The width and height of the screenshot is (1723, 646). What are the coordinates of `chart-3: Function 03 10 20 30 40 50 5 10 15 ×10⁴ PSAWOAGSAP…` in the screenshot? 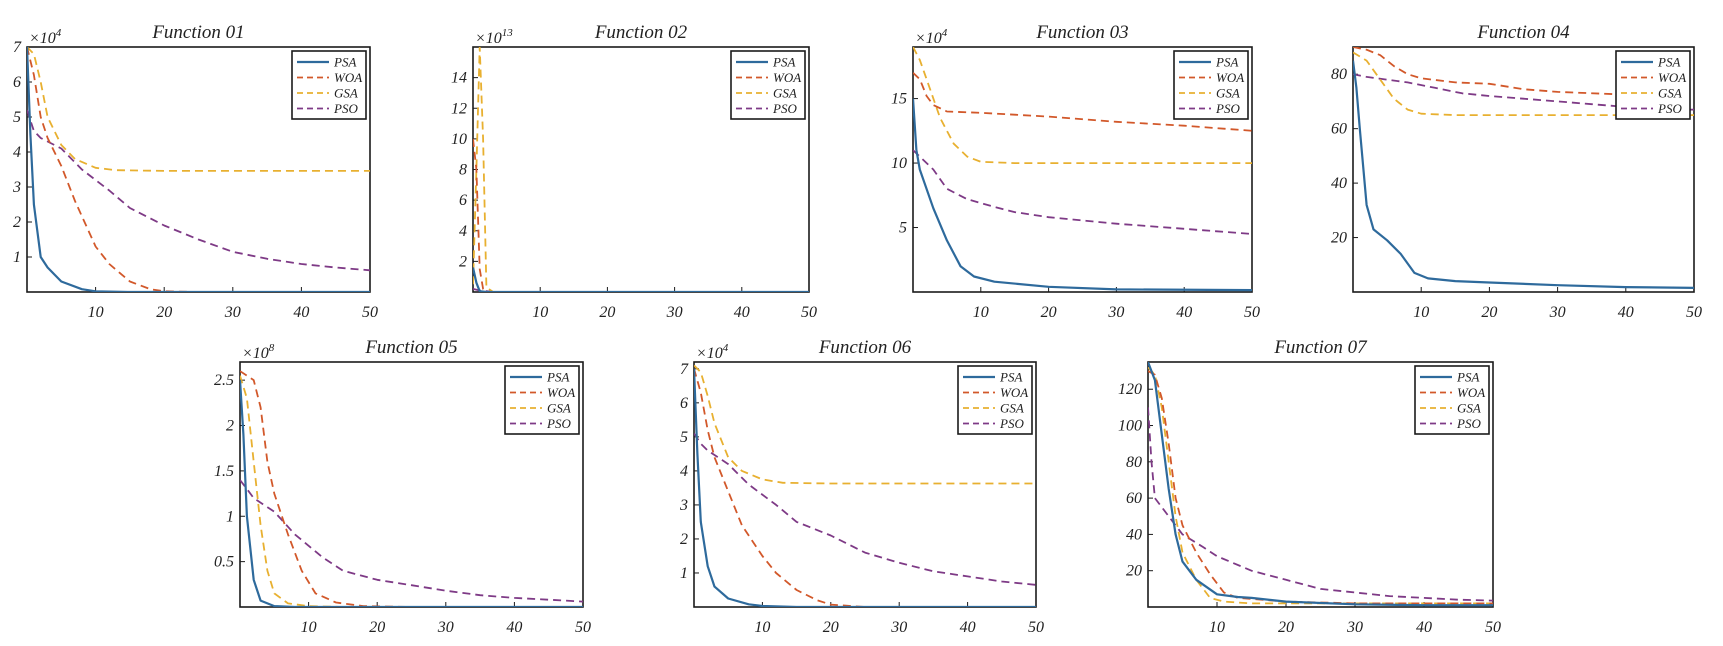 It's located at (1075, 171).